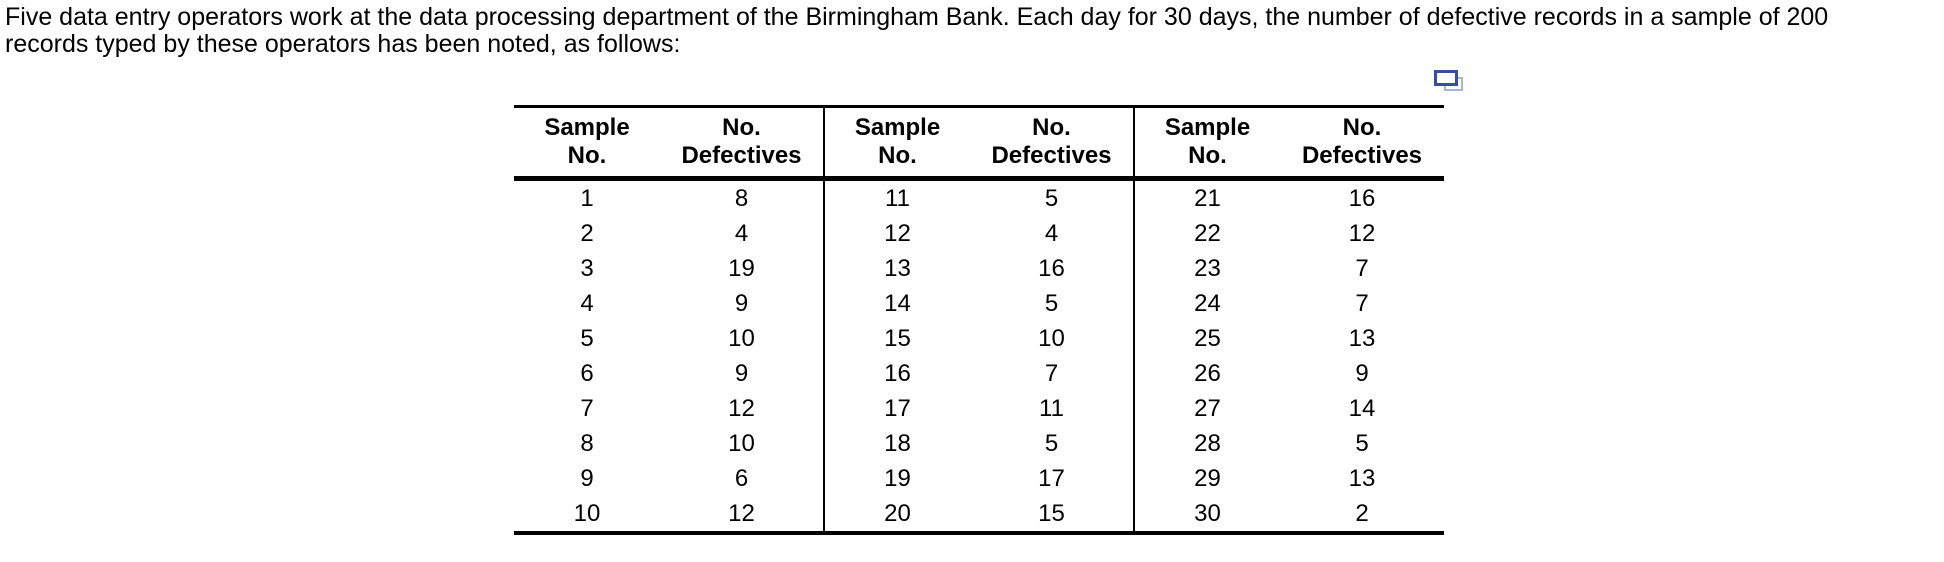 The width and height of the screenshot is (1944, 562). Describe the element at coordinates (1206, 514) in the screenshot. I see `cell-sample-no: 30` at that location.